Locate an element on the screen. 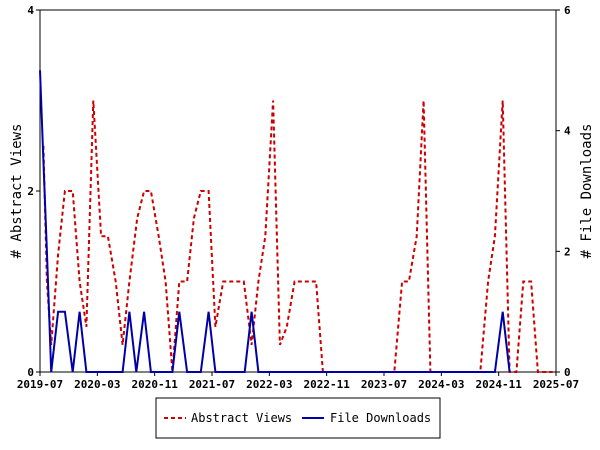 Image resolution: width=600 pixels, height=450 pixels. right-y-tick-label: 0 is located at coordinates (567, 372).